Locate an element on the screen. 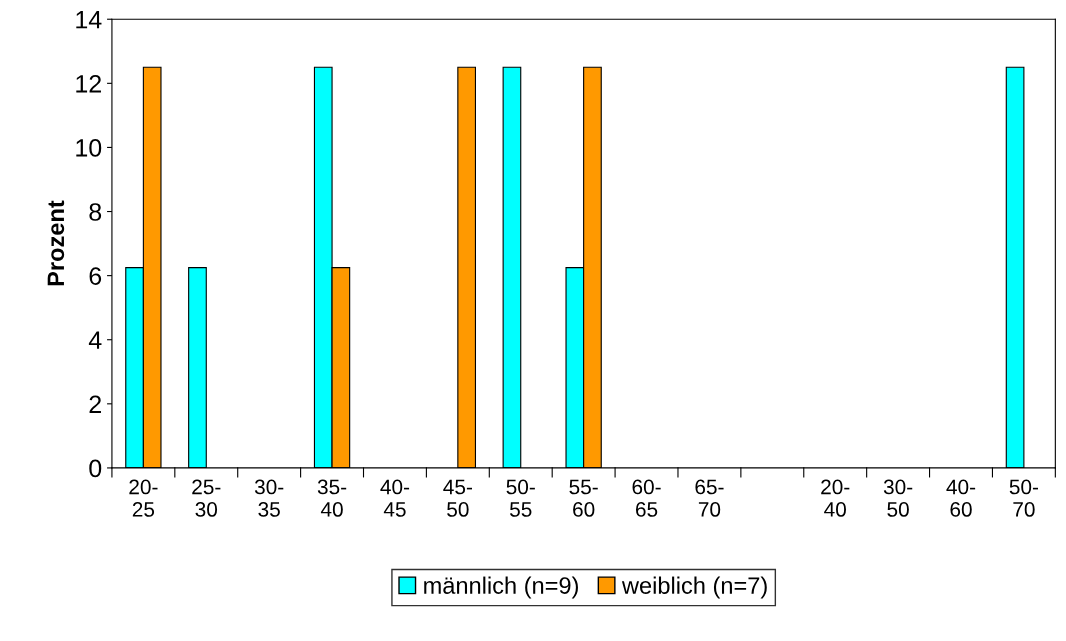 The height and width of the screenshot is (641, 1066). x-tick-label: 60- 65 is located at coordinates (646, 498).